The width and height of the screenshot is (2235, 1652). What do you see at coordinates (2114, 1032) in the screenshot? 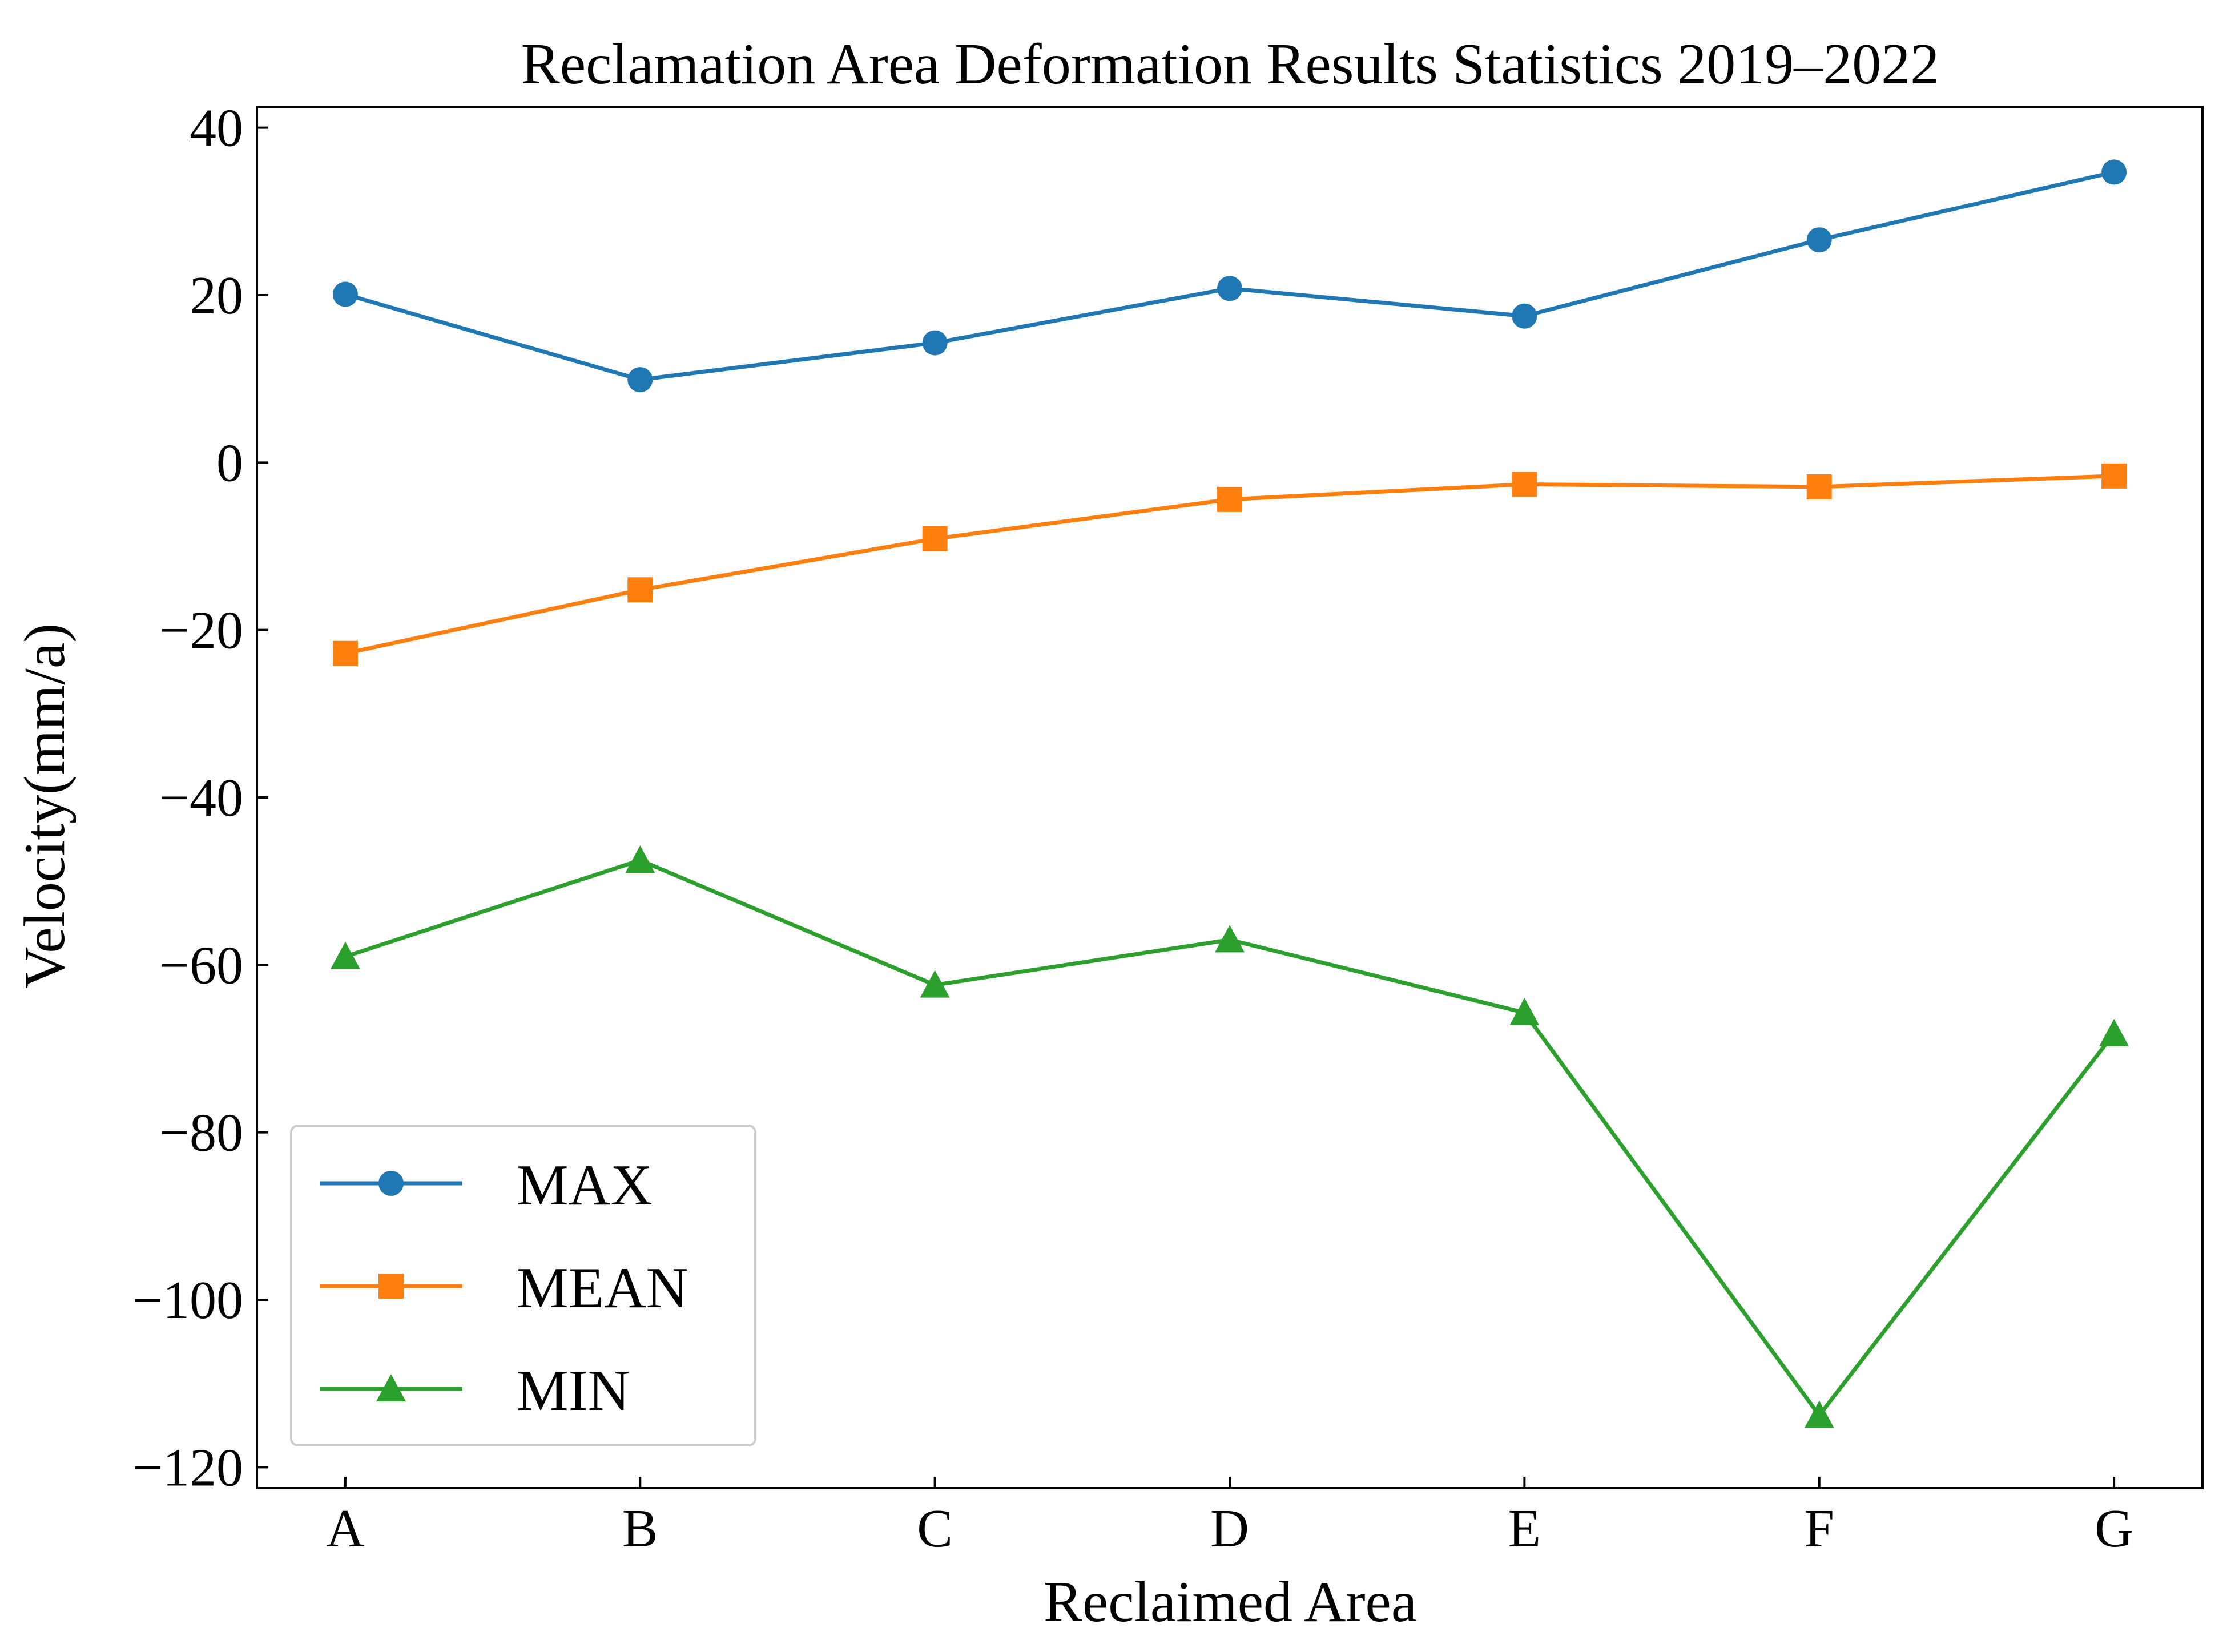
I see `point-min-g` at bounding box center [2114, 1032].